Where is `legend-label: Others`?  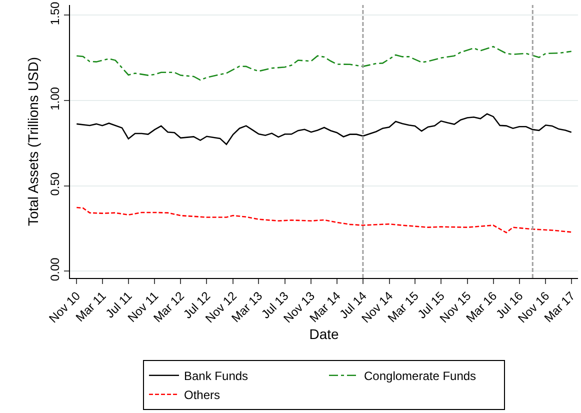 legend-label: Others is located at coordinates (202, 395).